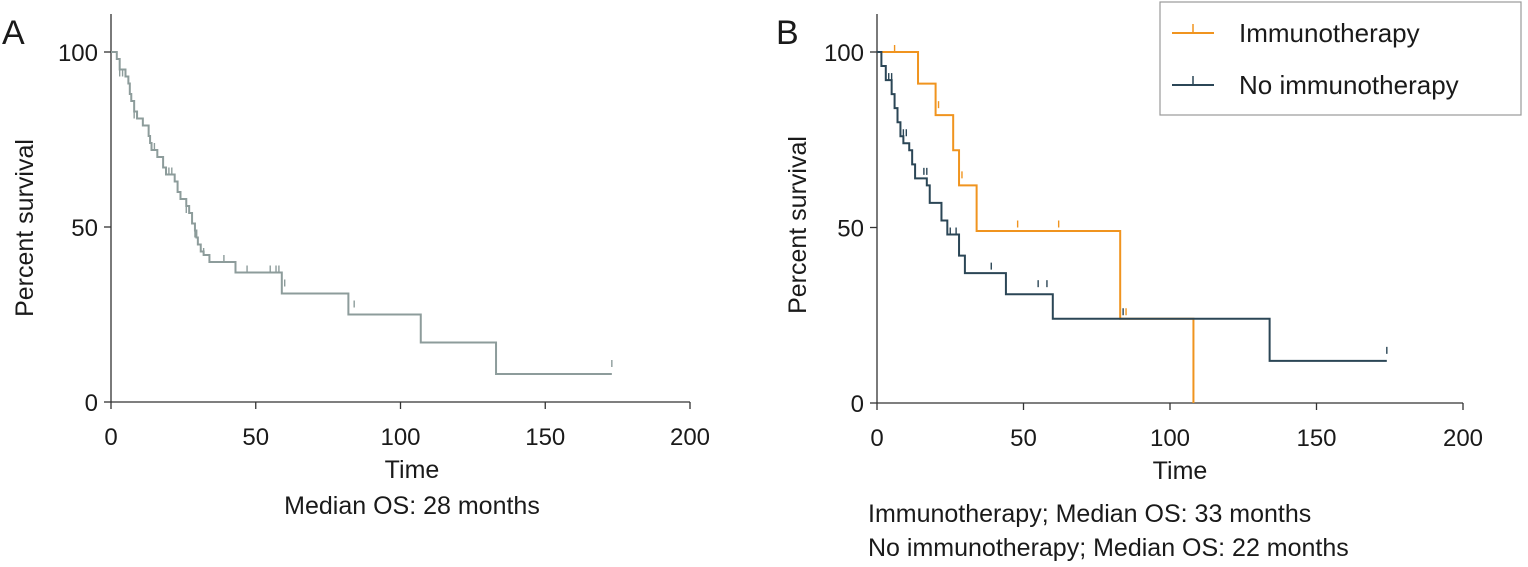 This screenshot has width=1528, height=567. I want to click on caption-b-immunotherapy: Immunotherapy; Median OS: 33 months, so click(1089, 514).